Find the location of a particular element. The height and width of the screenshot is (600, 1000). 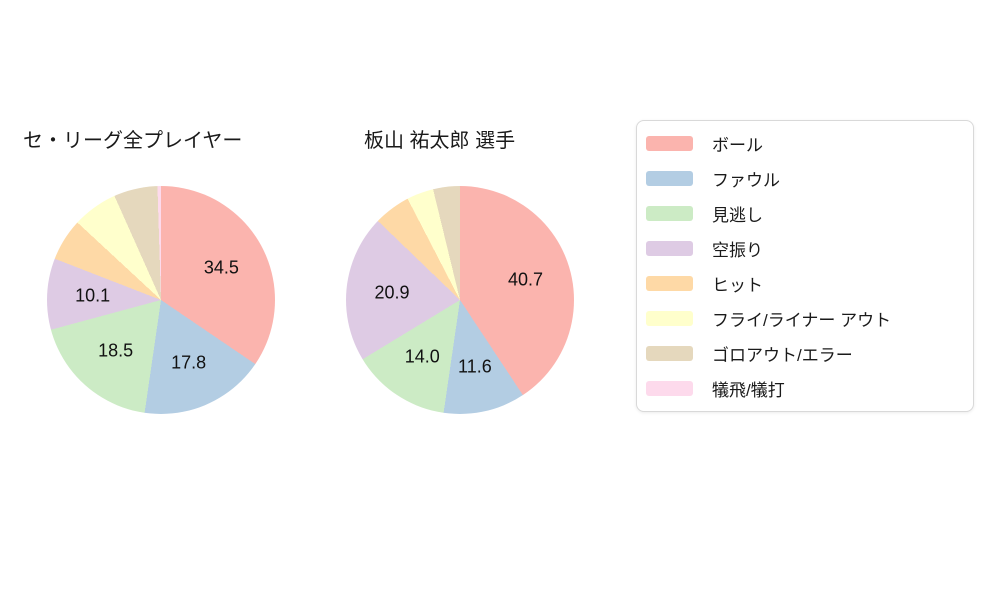

legend-label: ゴロアウト/エラー is located at coordinates (782, 355).